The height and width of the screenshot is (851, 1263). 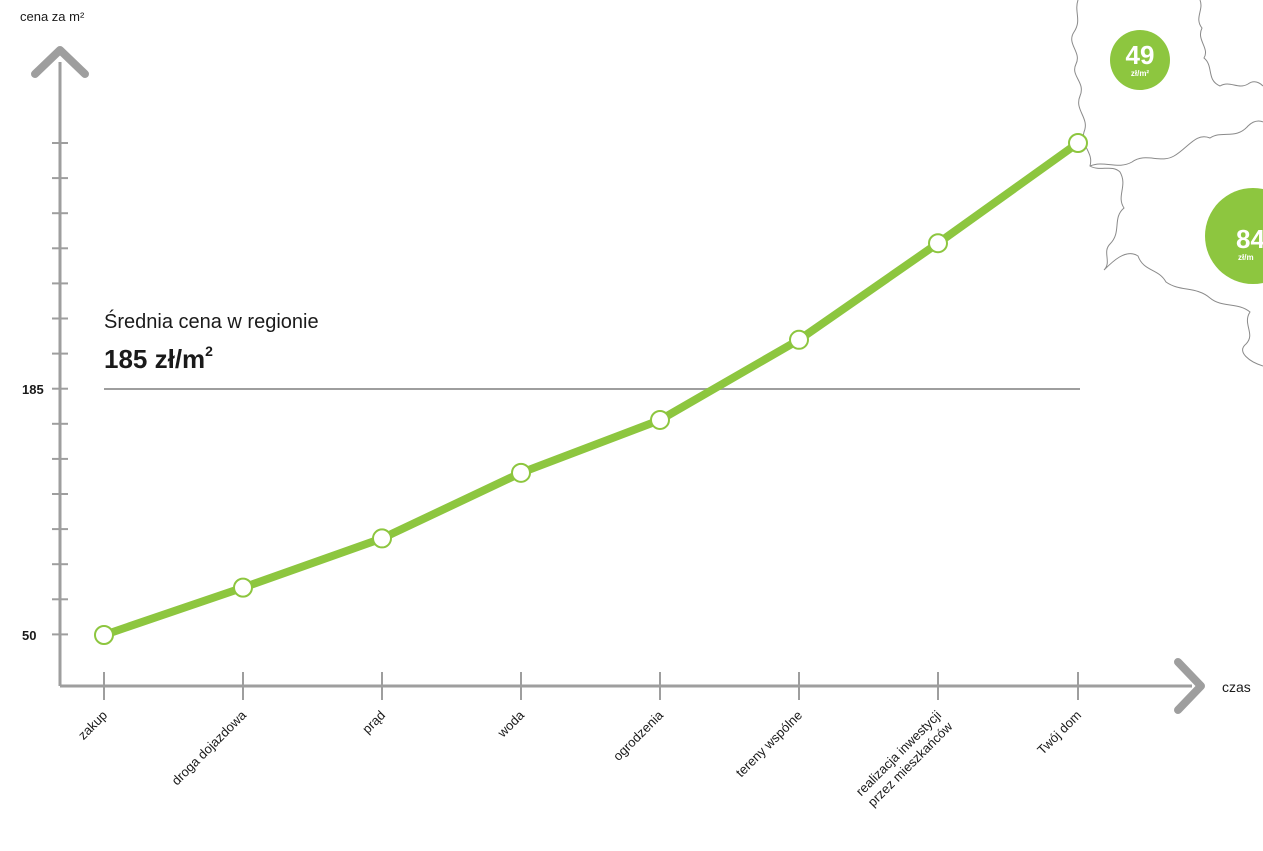 What do you see at coordinates (33, 512) in the screenshot?
I see `y-tick-labels: 50 185` at bounding box center [33, 512].